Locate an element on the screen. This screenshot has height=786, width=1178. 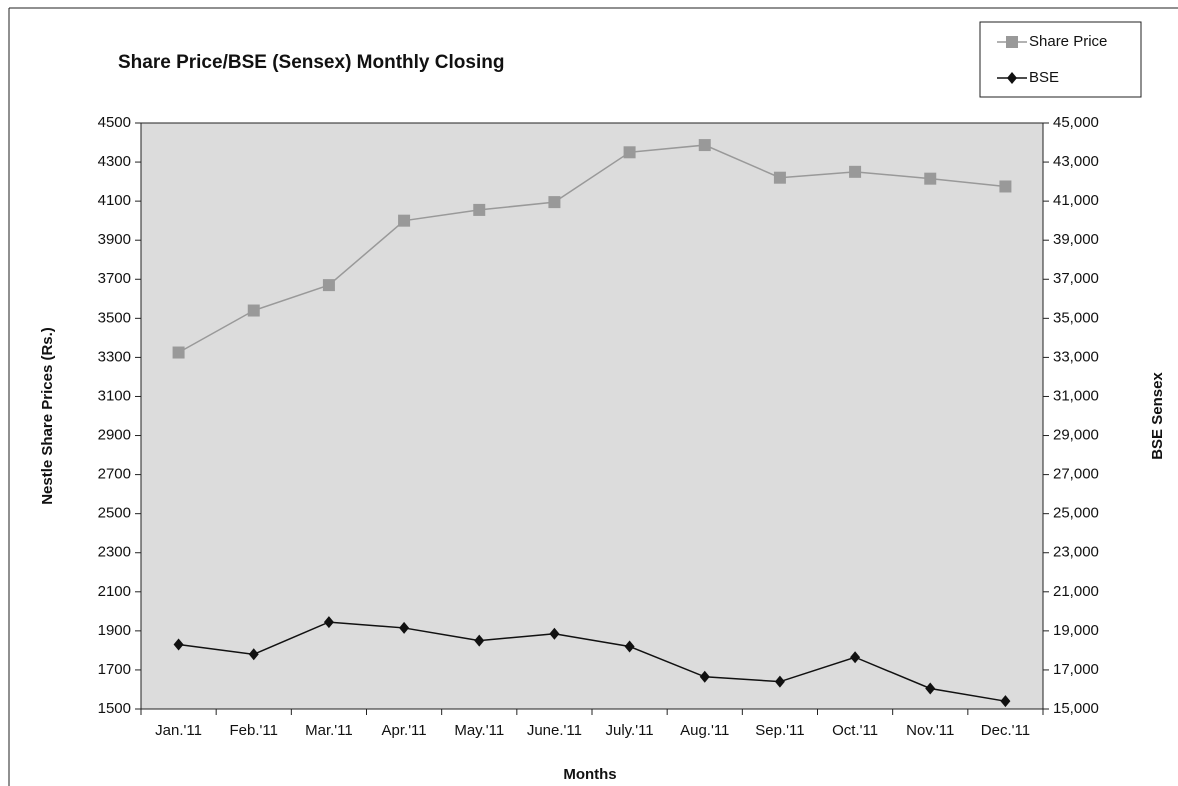
x-tick-label: Aug.'11 is located at coordinates (704, 730).